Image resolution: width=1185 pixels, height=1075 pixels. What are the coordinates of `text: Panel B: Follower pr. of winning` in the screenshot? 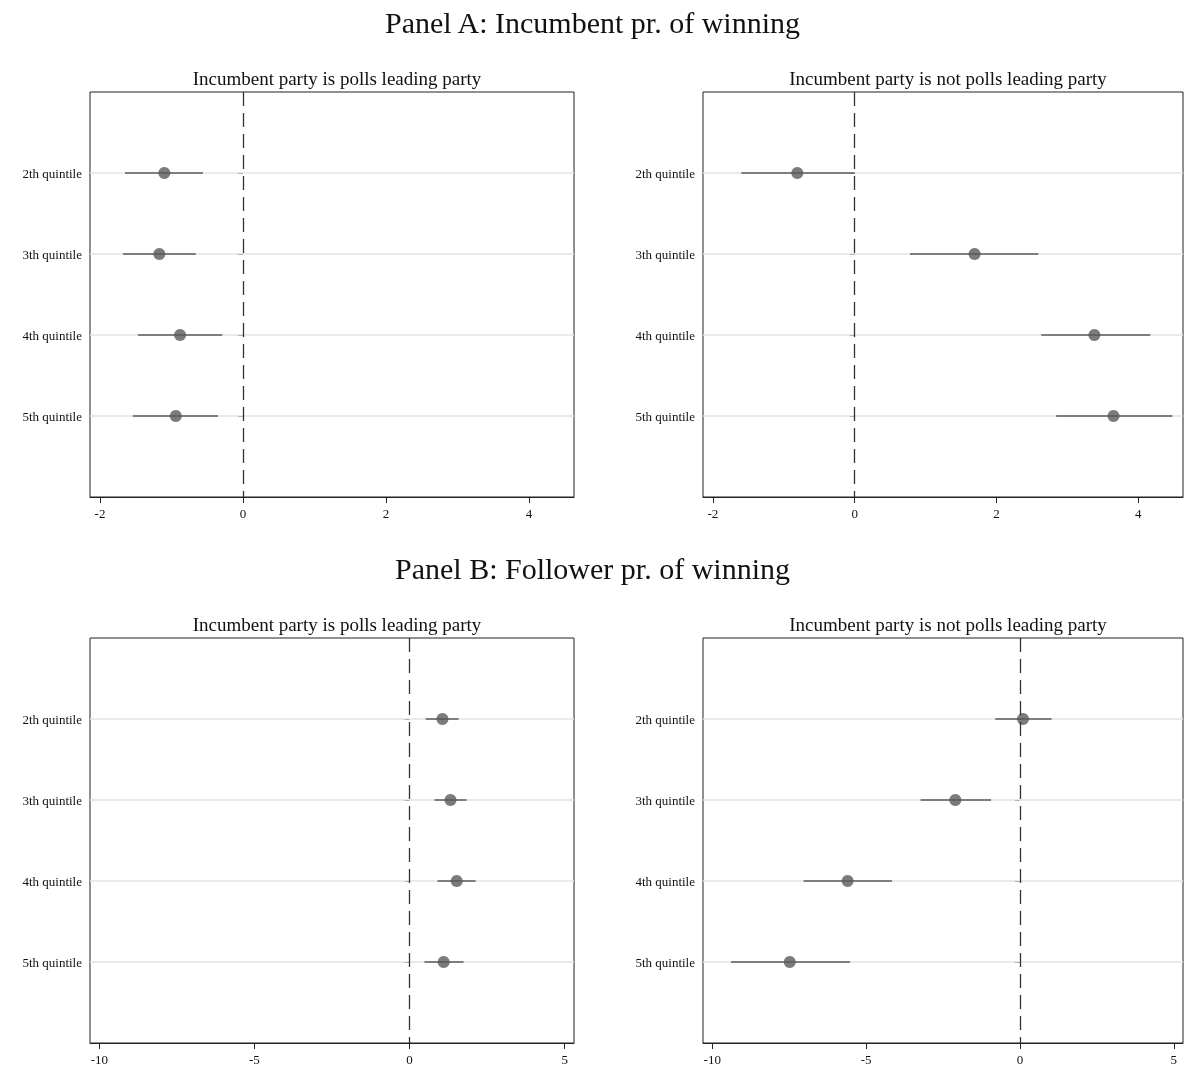 It's located at (592, 569).